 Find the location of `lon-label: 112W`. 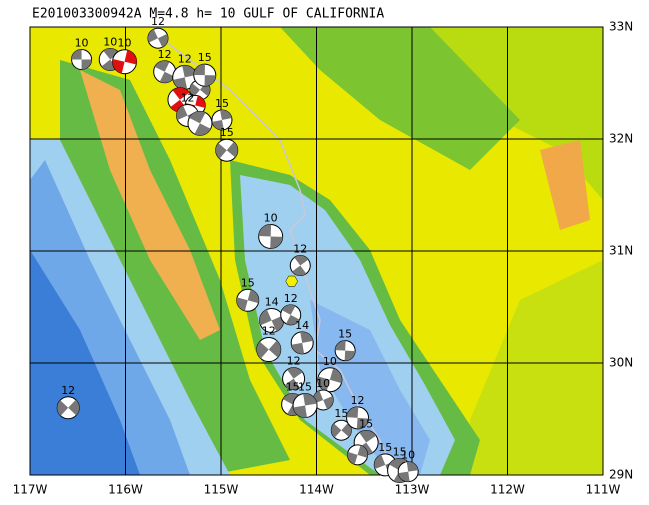

lon-label: 112W is located at coordinates (507, 490).